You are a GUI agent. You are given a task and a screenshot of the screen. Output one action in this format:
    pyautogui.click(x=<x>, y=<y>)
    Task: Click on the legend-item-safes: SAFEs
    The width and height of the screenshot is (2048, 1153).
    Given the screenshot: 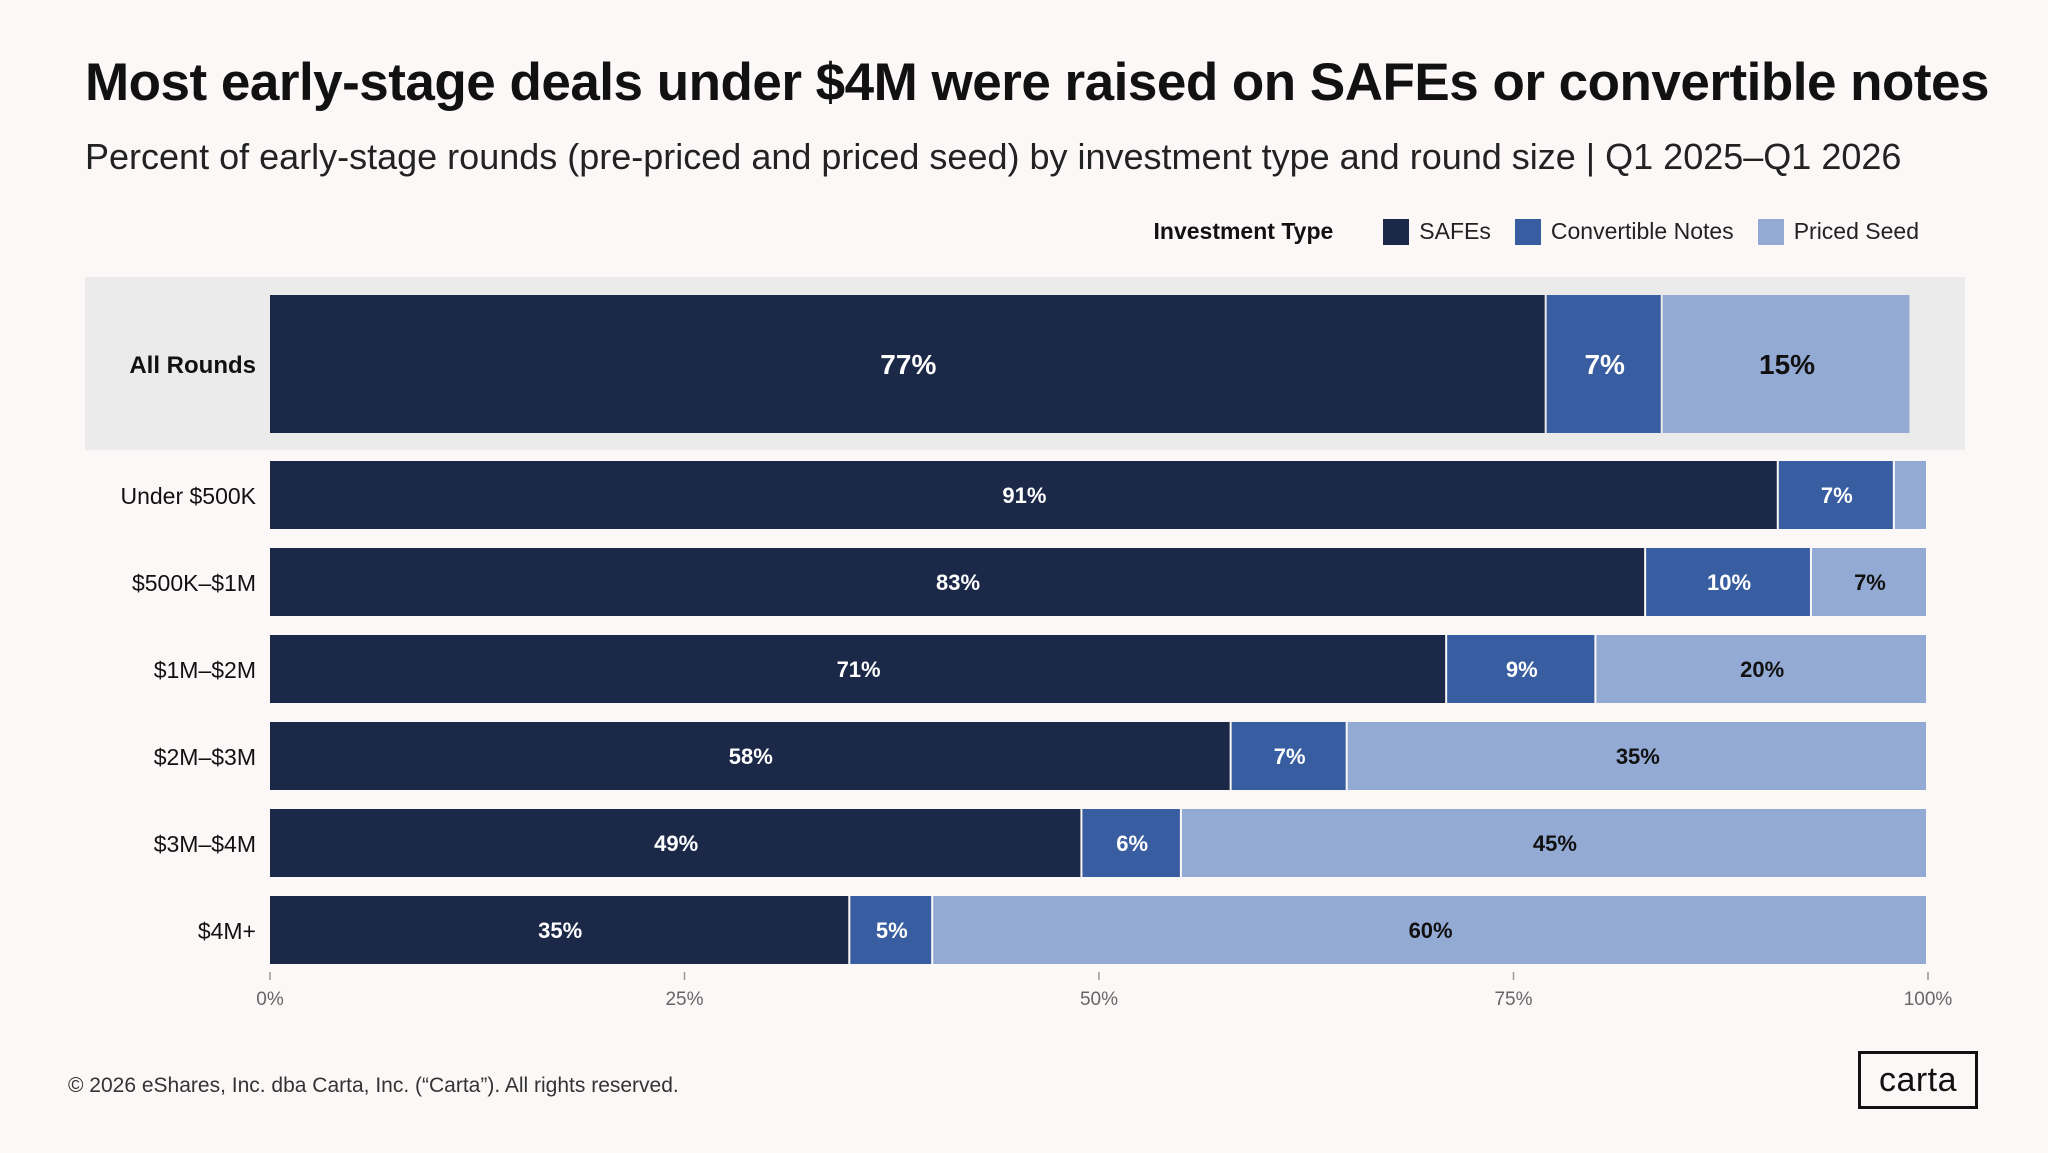 What is the action you would take?
    pyautogui.click(x=1437, y=231)
    